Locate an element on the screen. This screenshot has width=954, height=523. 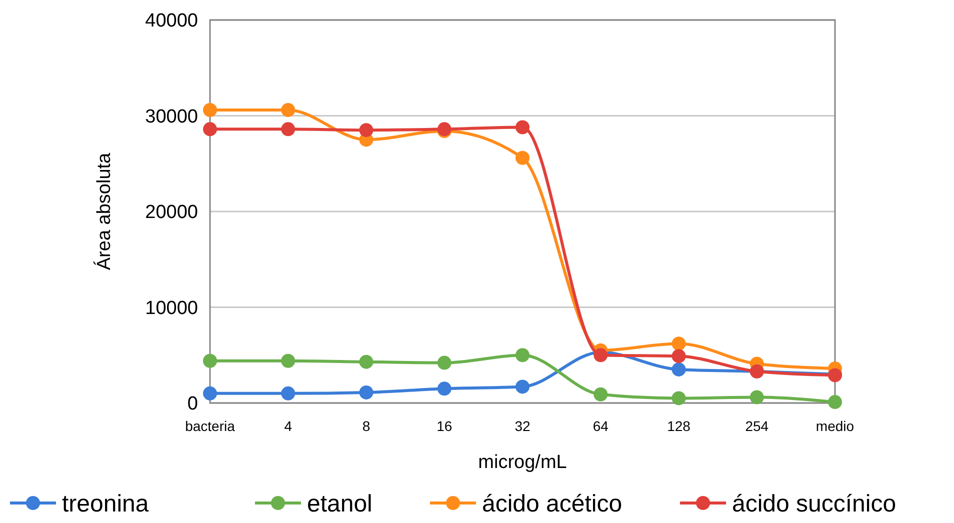
x-tick-label: 4 is located at coordinates (288, 426).